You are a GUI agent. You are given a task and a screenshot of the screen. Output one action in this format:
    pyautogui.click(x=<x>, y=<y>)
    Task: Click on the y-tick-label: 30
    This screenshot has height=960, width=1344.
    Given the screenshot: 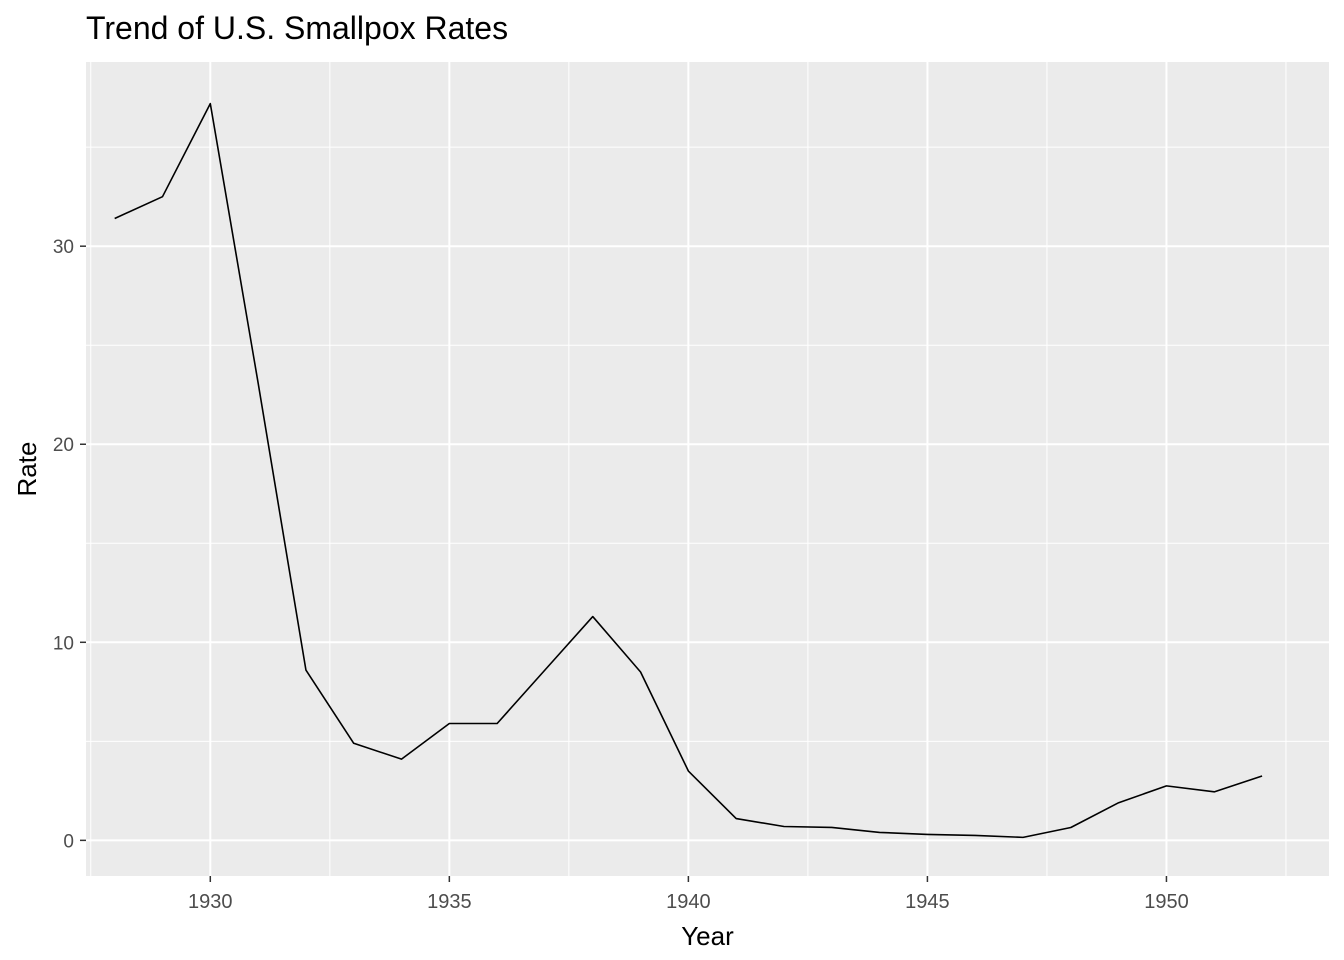 What is the action you would take?
    pyautogui.click(x=63, y=247)
    